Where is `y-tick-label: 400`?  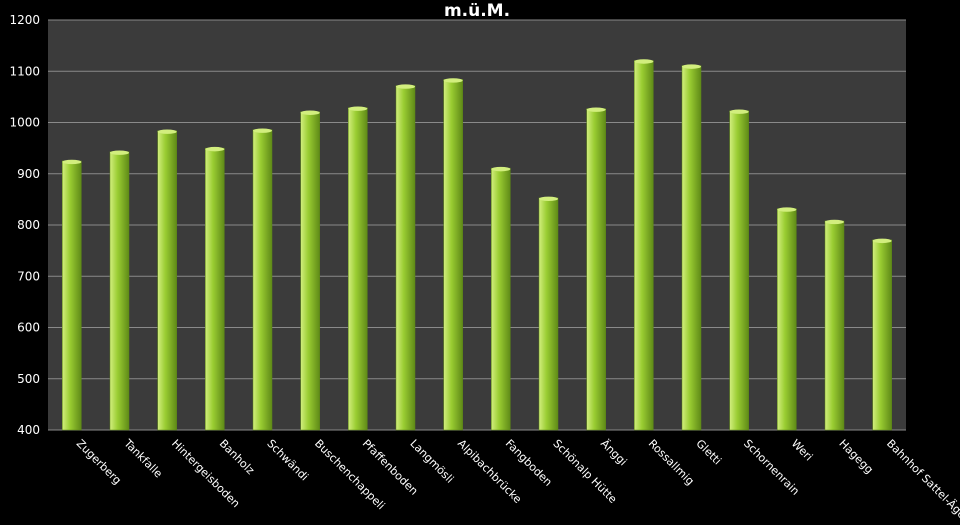 y-tick-label: 400 is located at coordinates (28, 430).